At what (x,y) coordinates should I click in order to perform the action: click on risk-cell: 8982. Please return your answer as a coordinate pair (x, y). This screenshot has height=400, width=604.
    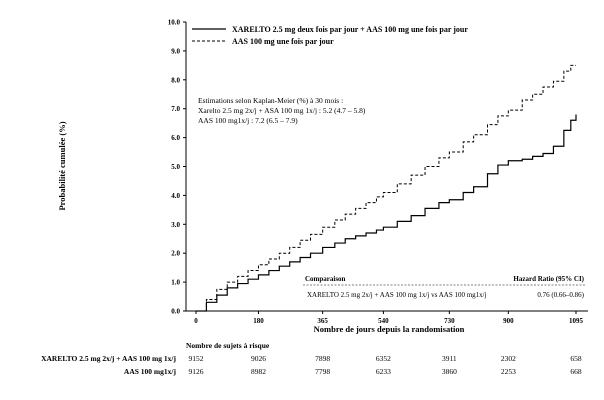
    Looking at the image, I should click on (258, 371).